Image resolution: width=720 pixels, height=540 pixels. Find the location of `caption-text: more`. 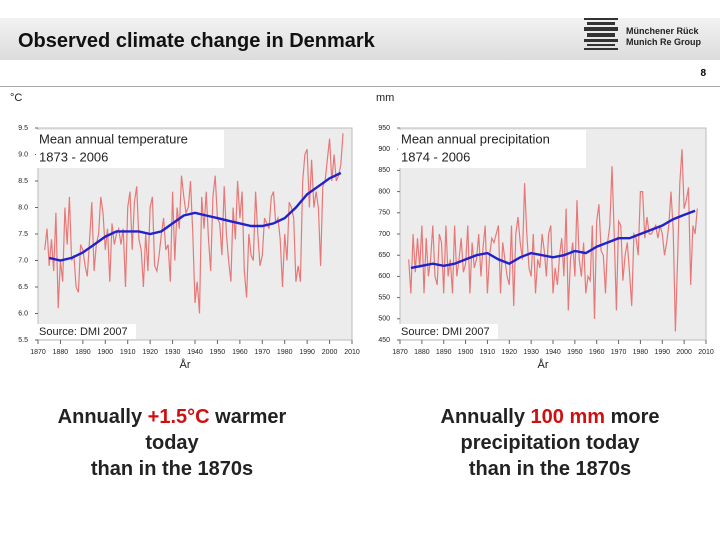

caption-text: more is located at coordinates (632, 417).